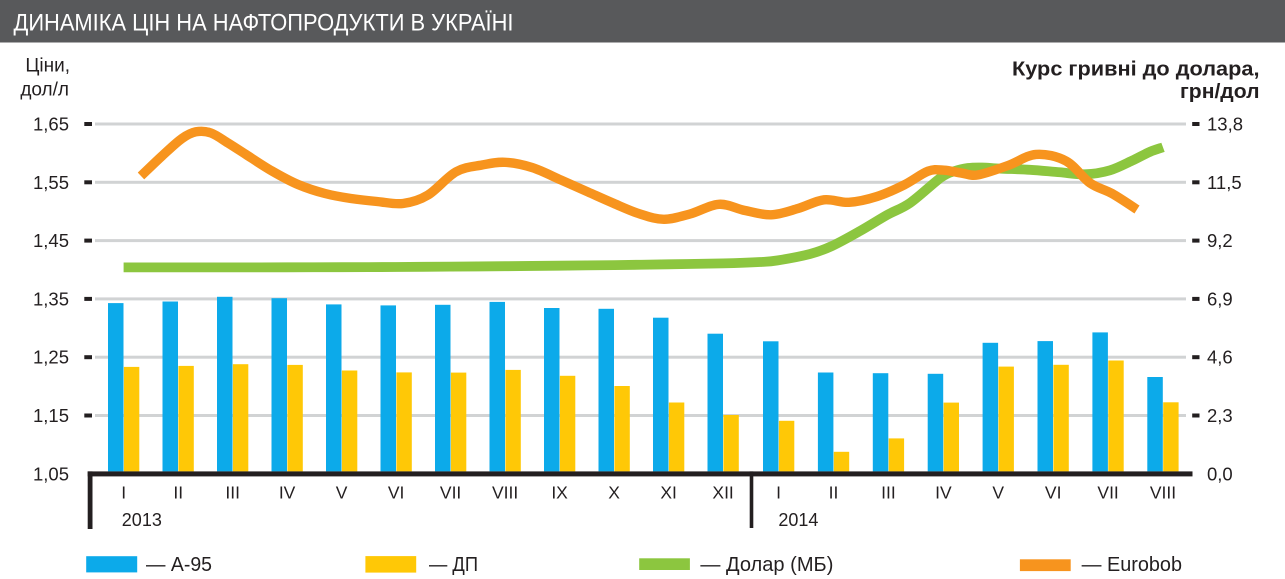 Image resolution: width=1285 pixels, height=579 pixels. Describe the element at coordinates (47, 66) in the screenshot. I see `svg-text: Ціни,` at that location.